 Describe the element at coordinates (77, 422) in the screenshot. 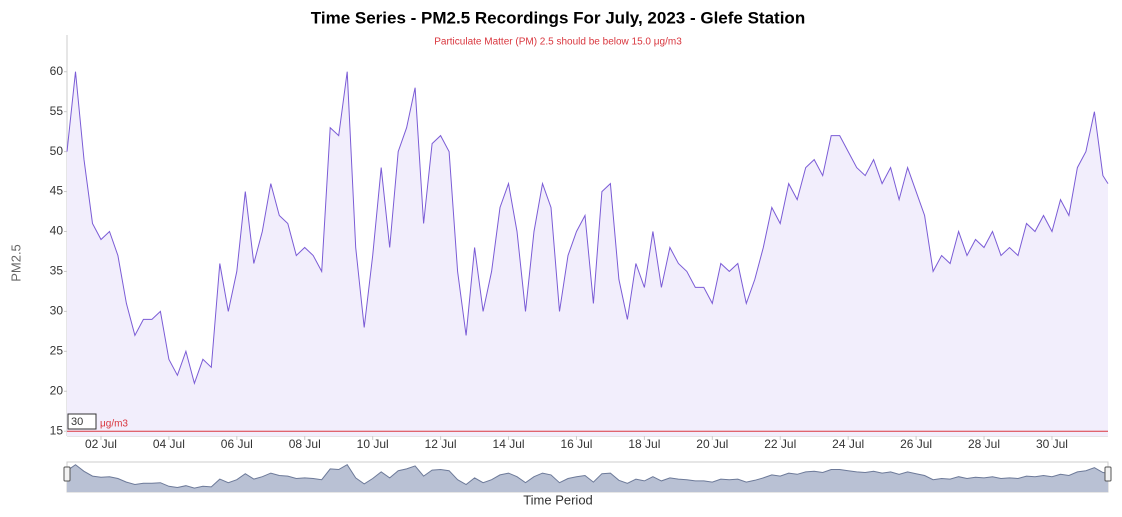

I see `range-input: 30` at that location.